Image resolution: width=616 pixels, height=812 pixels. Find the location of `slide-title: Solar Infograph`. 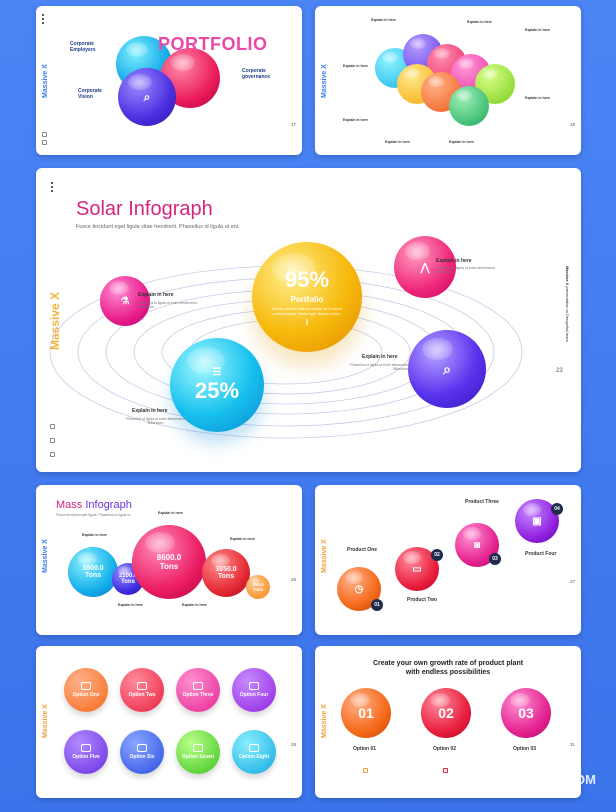

slide-title: Solar Infograph is located at coordinates (144, 209).